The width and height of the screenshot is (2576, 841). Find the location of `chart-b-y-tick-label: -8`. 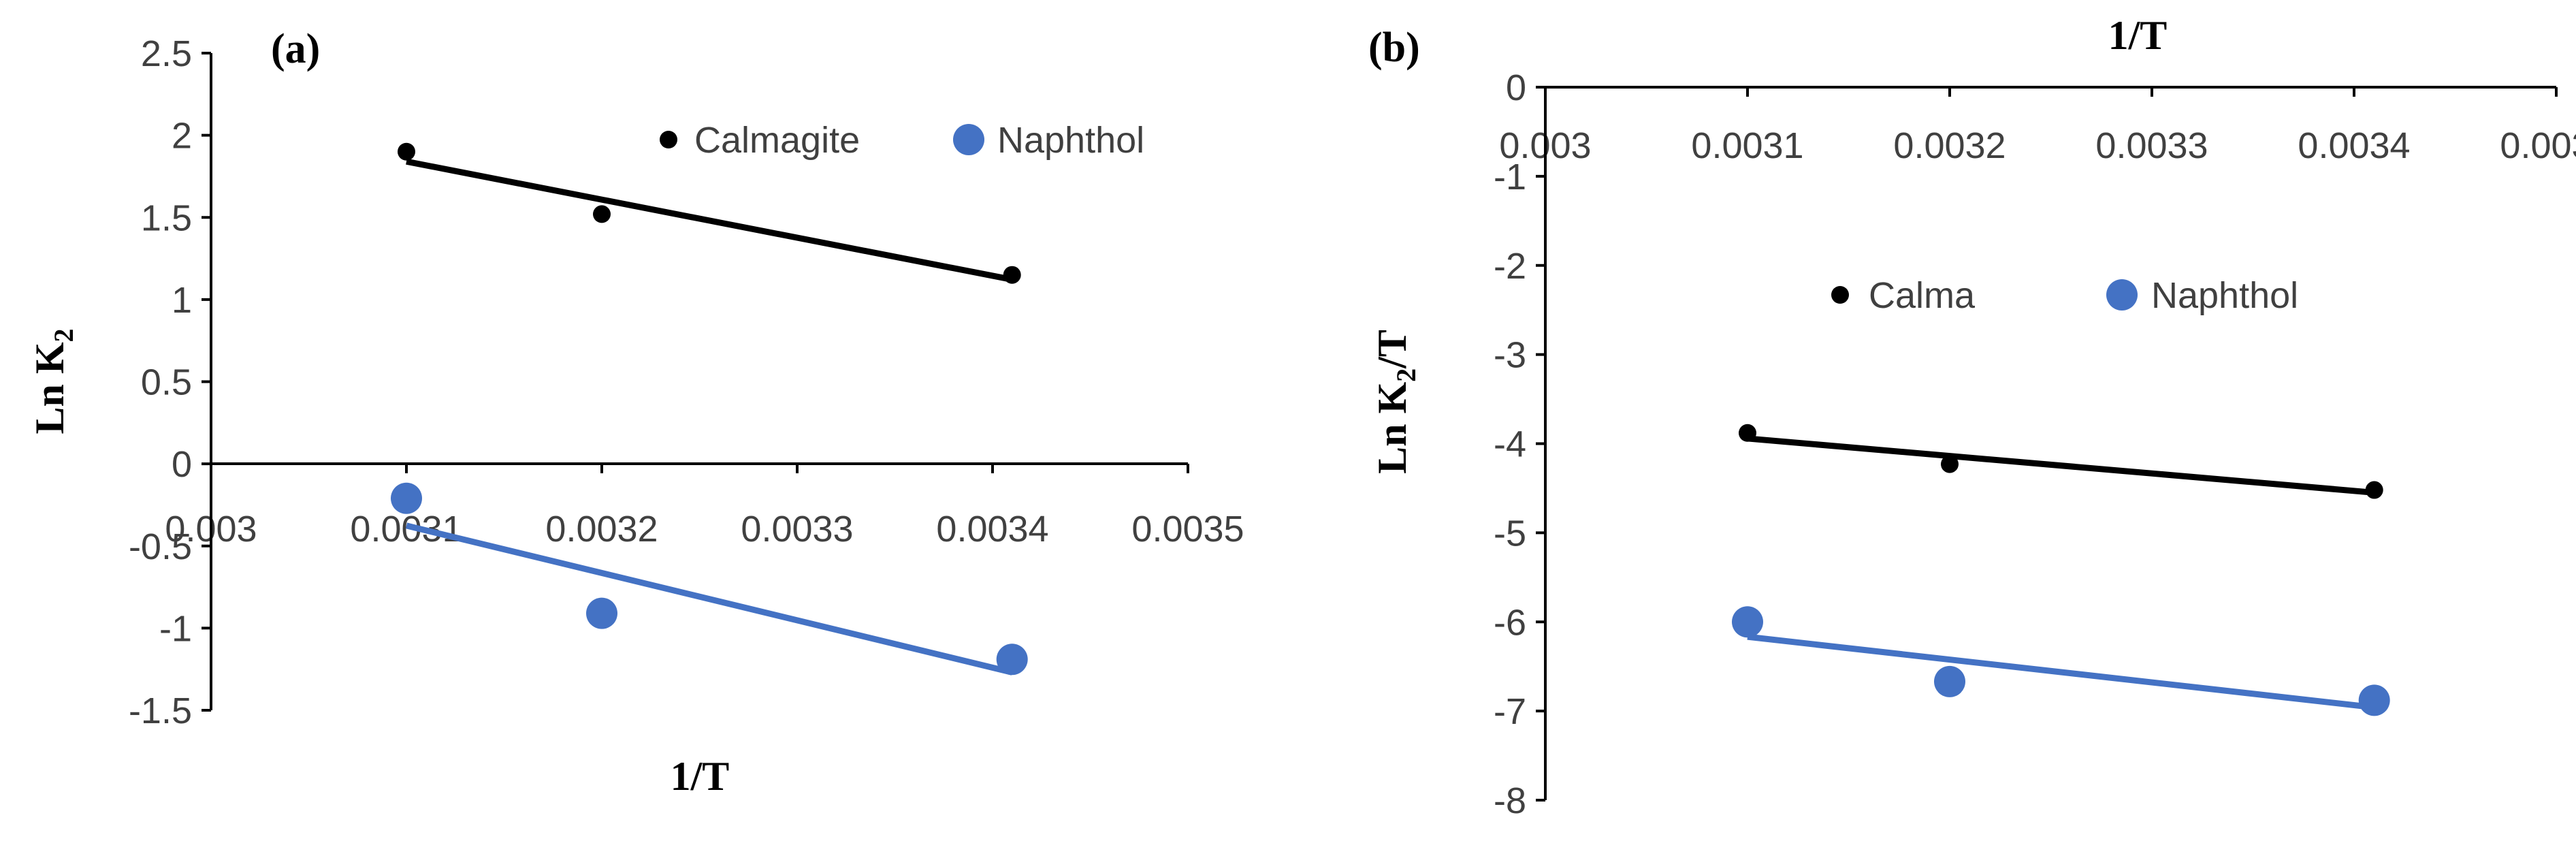

chart-b-y-tick-label: -8 is located at coordinates (1510, 800).